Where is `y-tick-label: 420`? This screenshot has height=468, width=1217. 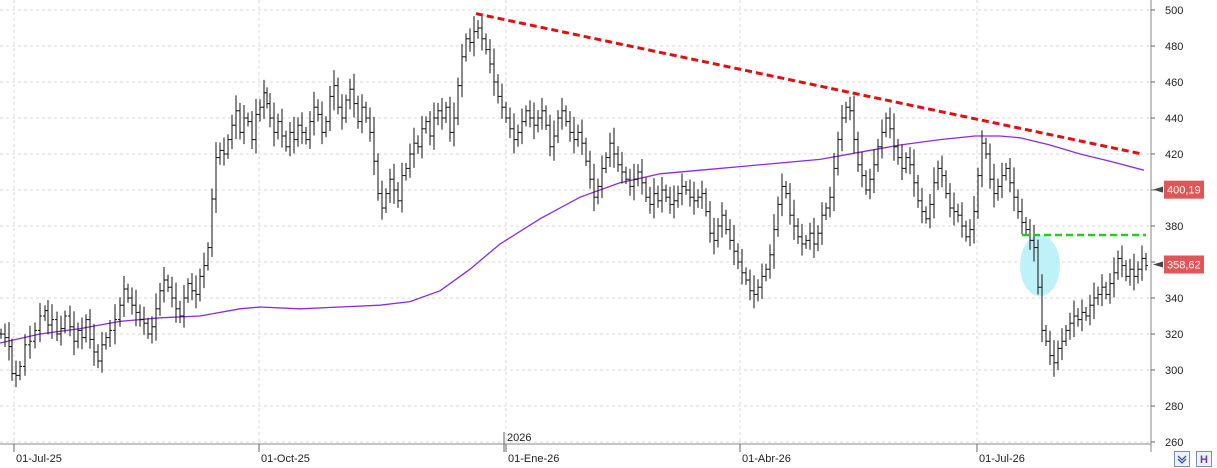 y-tick-label: 420 is located at coordinates (1174, 155).